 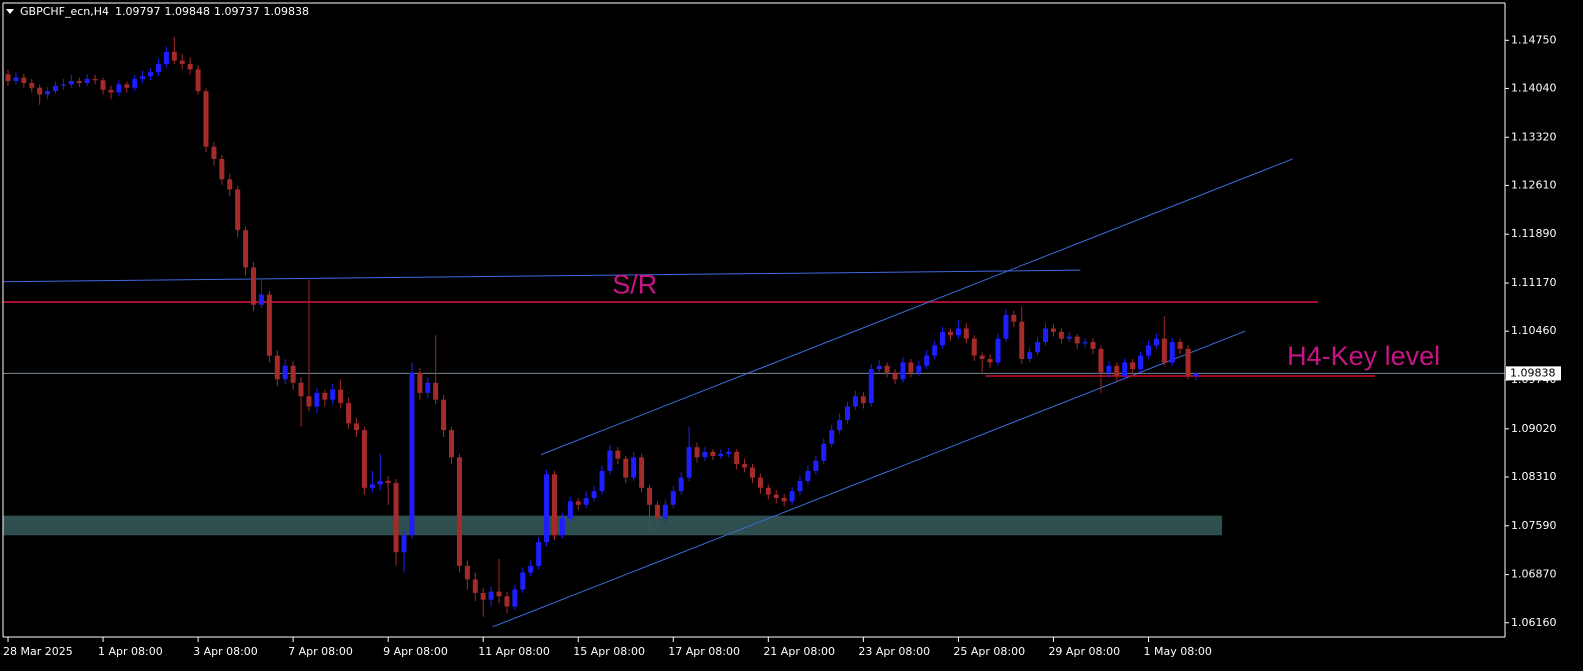 I want to click on x-tick-label: 21 Apr 08:00, so click(x=799, y=651).